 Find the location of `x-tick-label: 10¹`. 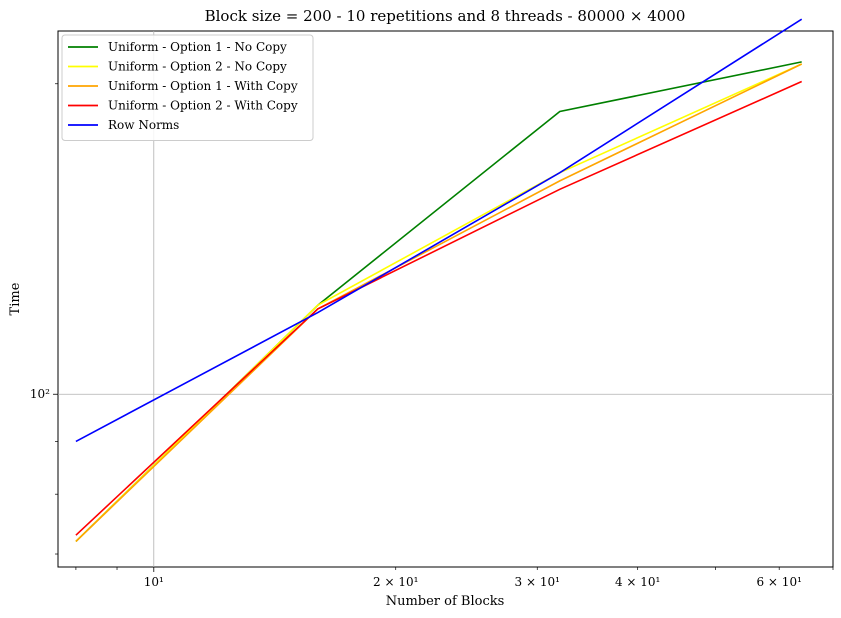

x-tick-label: 10¹ is located at coordinates (154, 582).